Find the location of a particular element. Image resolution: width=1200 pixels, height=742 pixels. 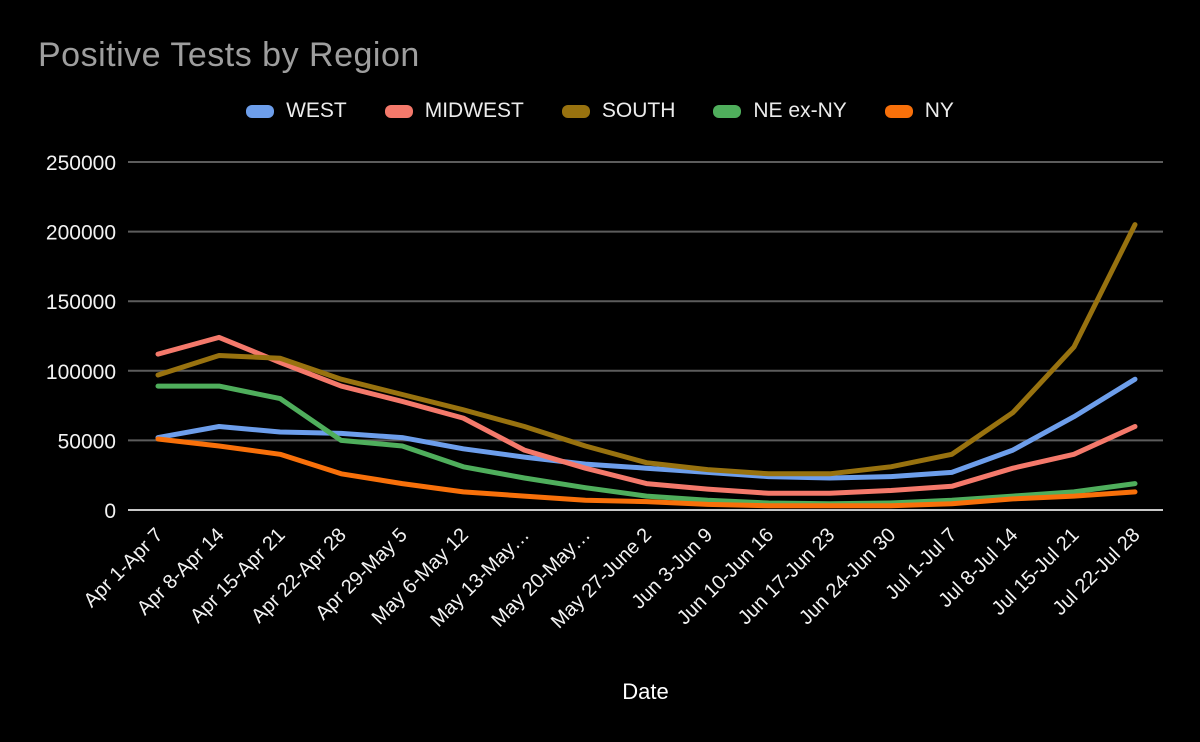

x-axis-title: Date is located at coordinates (645, 691).